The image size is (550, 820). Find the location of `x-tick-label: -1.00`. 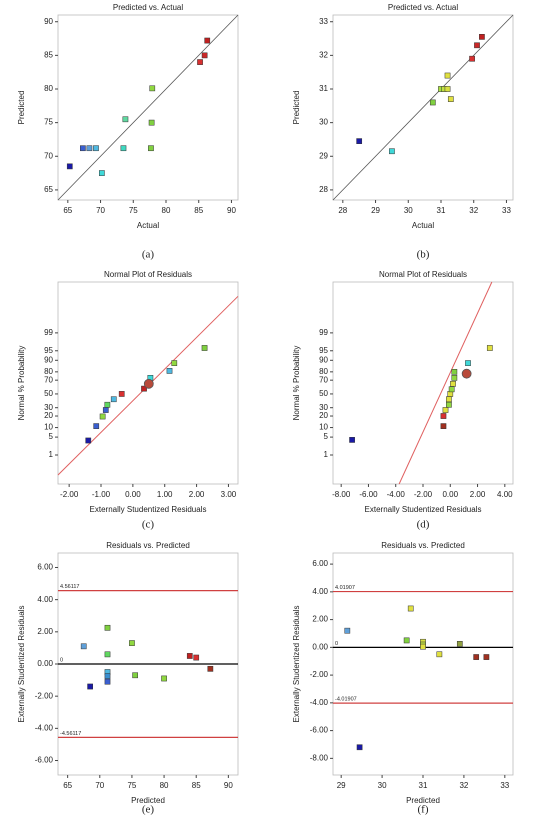

x-tick-label: -1.00 is located at coordinates (101, 494).